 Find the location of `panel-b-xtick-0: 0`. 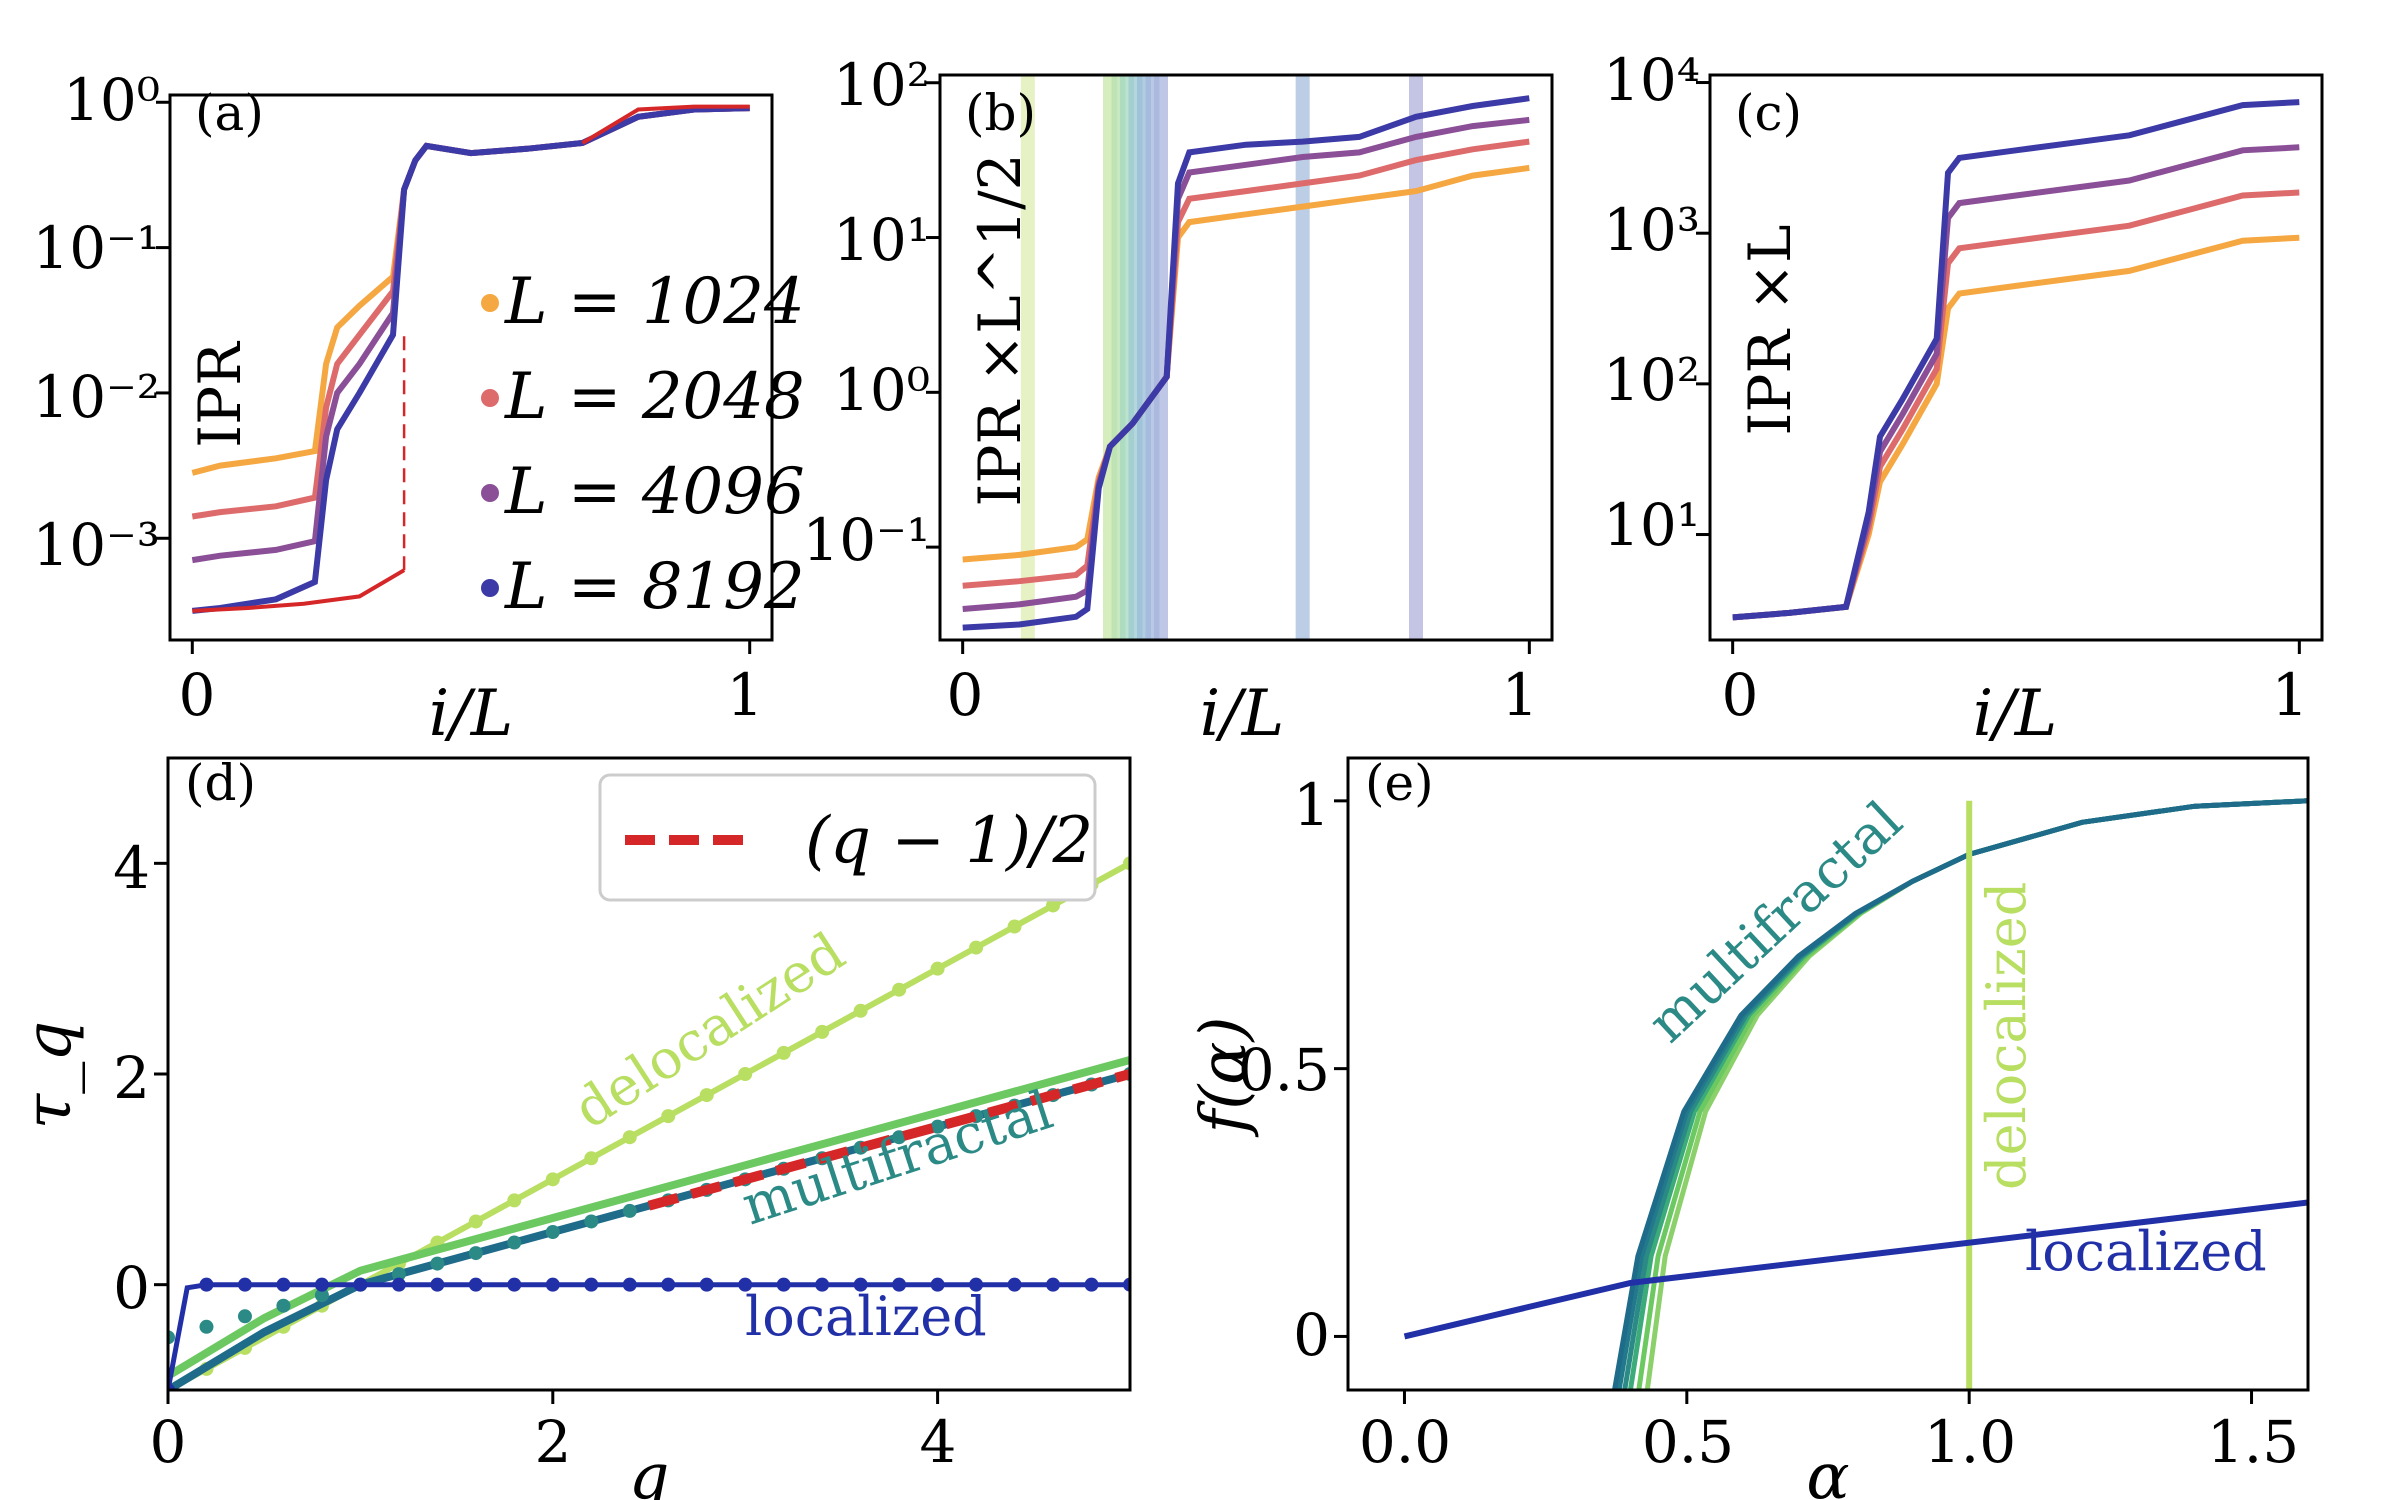

panel-b-xtick-0: 0 is located at coordinates (965, 695).